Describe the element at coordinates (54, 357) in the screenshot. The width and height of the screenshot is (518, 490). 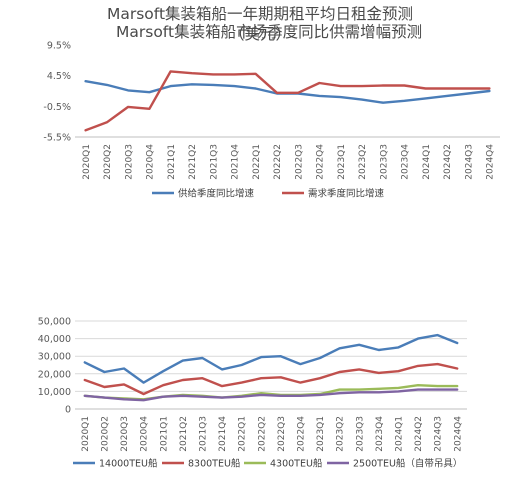
I see `y-tick-label: 30,000` at that location.